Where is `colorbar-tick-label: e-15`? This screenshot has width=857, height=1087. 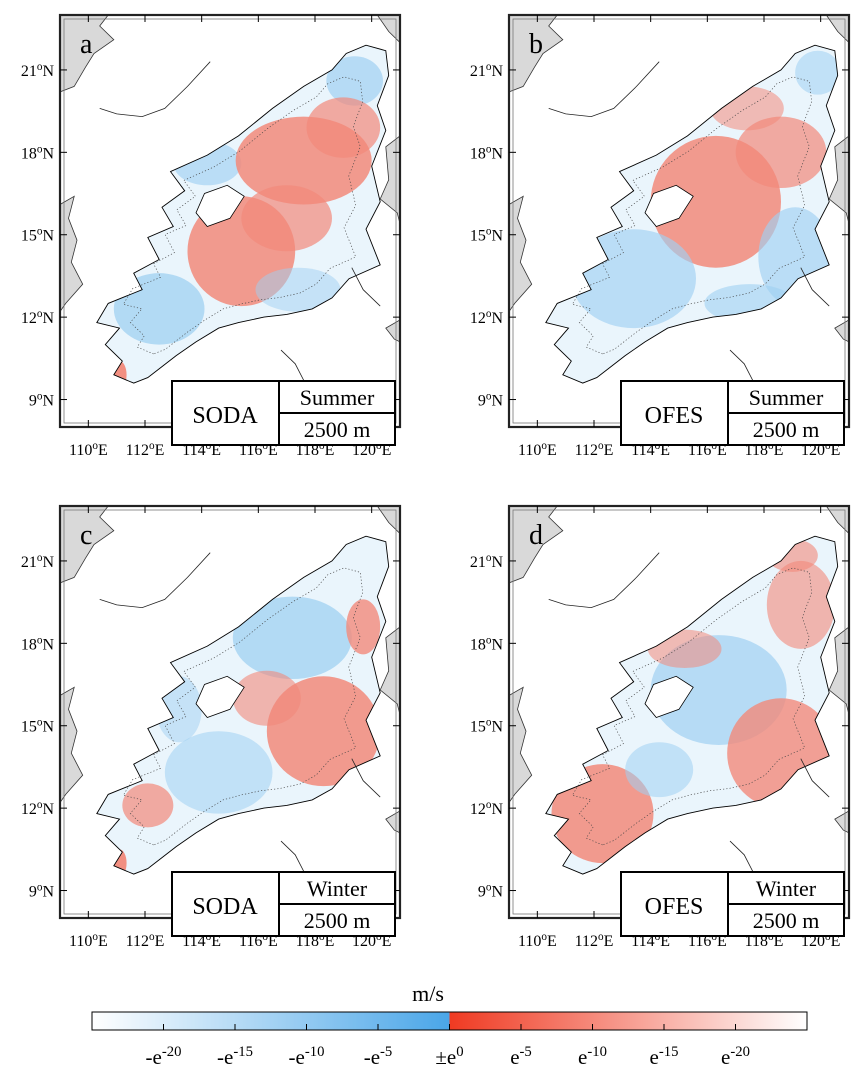
colorbar-tick-label: e-15 is located at coordinates (664, 1056).